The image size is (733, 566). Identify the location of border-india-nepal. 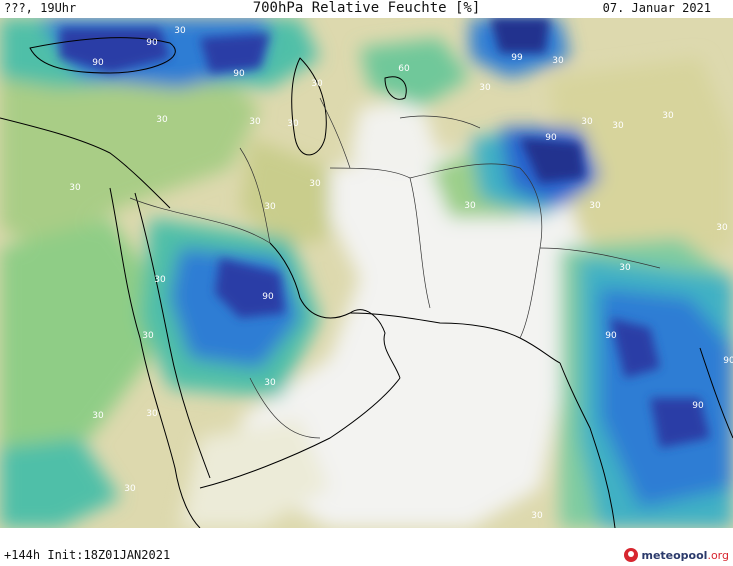
(600, 258).